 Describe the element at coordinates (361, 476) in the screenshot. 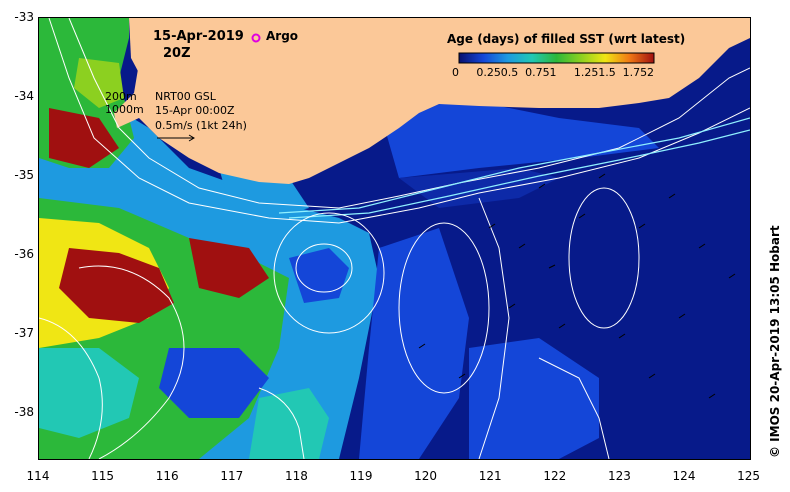

I see `longitude-tick-label: 119` at that location.